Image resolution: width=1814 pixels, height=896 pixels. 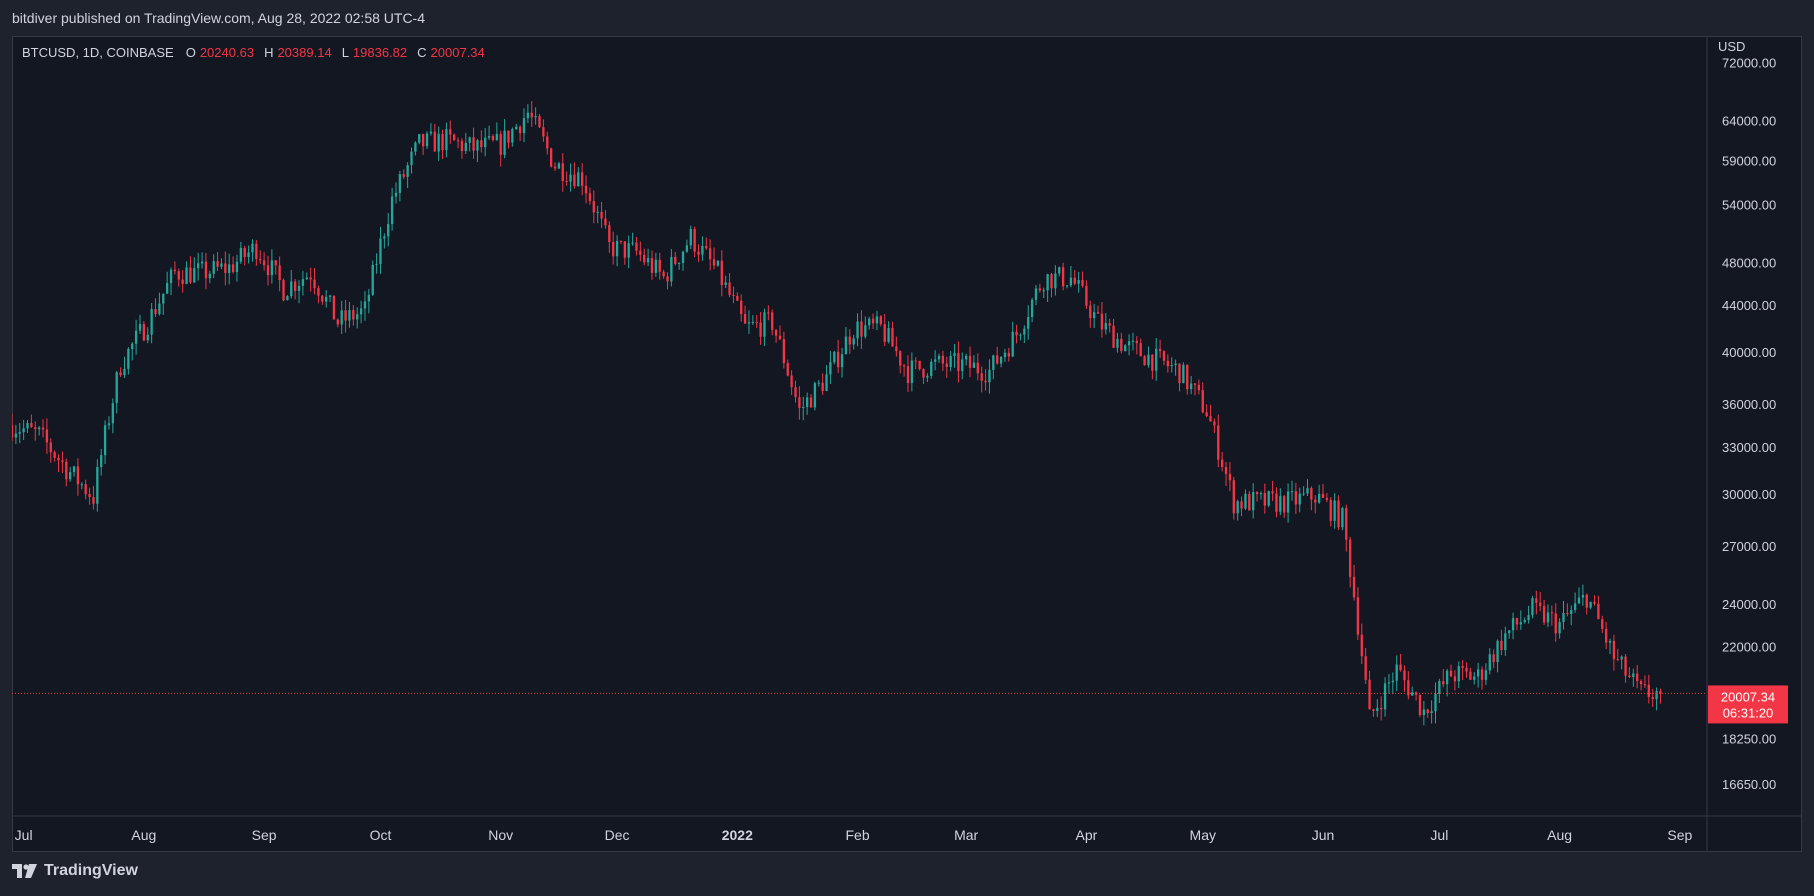 I want to click on legend-close-value: 20007.34, so click(x=457, y=52).